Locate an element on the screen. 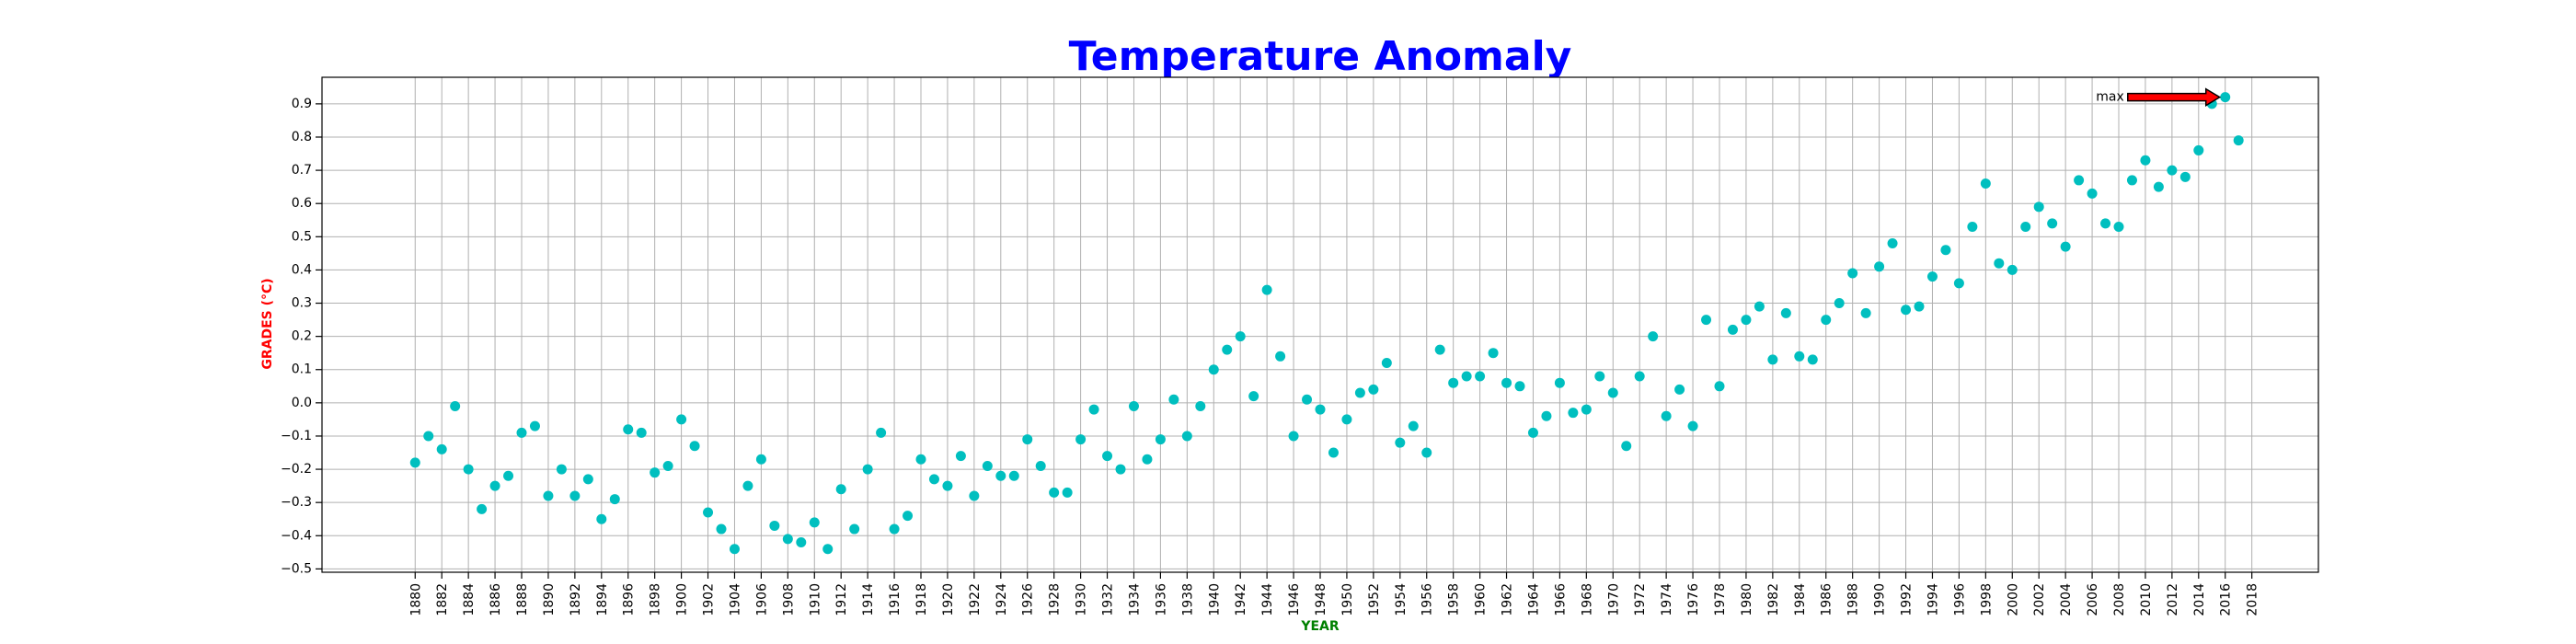 The height and width of the screenshot is (644, 2576). x-tick-label: 1920 is located at coordinates (949, 599).